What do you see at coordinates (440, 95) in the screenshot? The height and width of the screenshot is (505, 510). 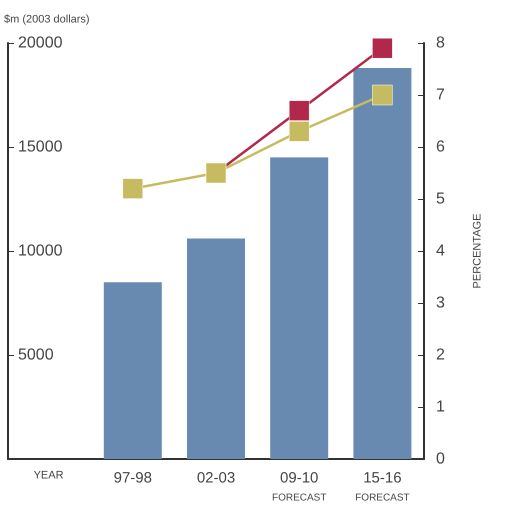 I see `y2-tick-label: 7` at bounding box center [440, 95].